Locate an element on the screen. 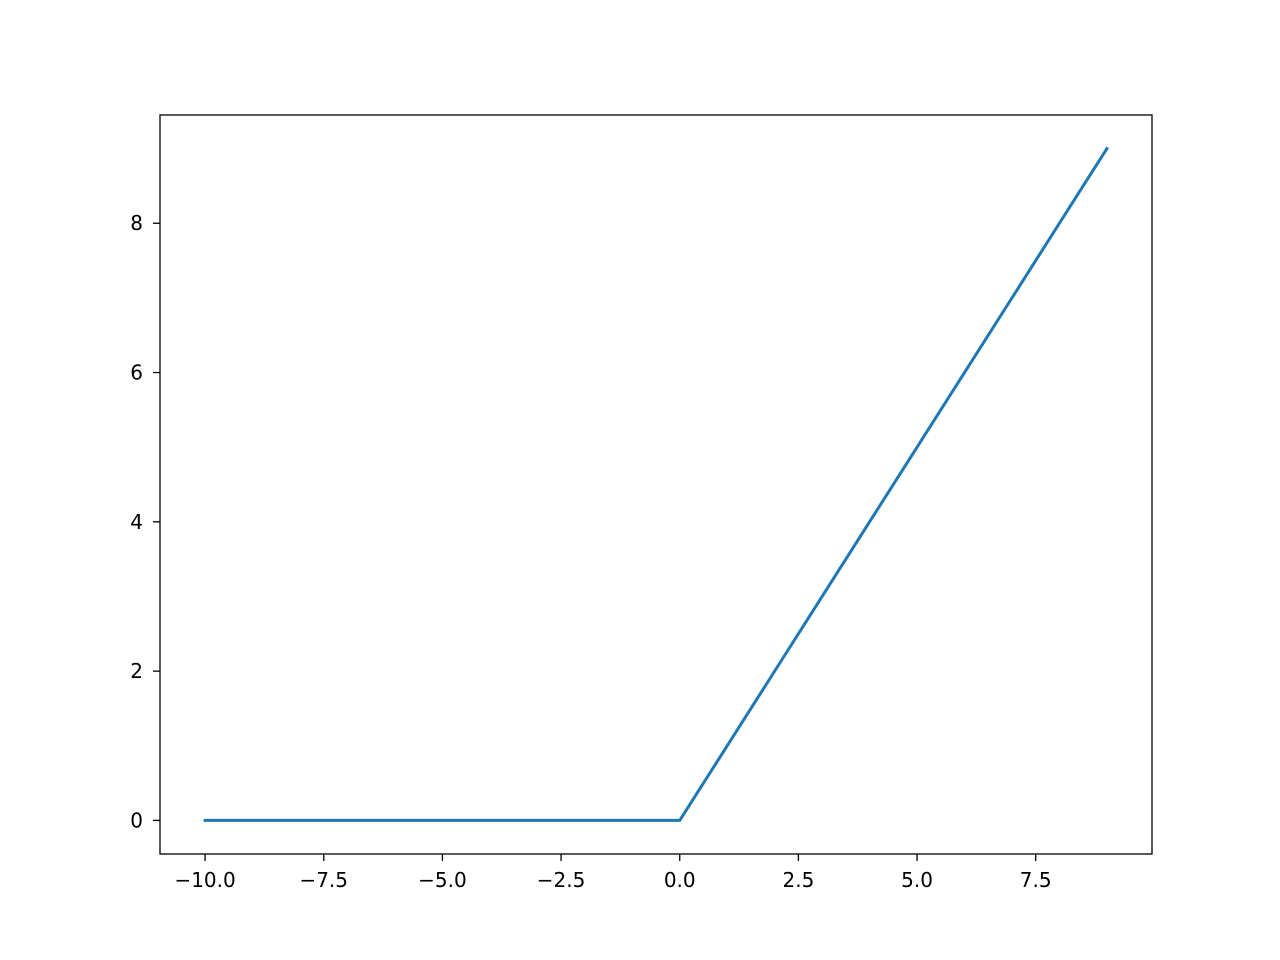 This screenshot has width=1280, height=960. y-tick-label: 0 is located at coordinates (136, 820).